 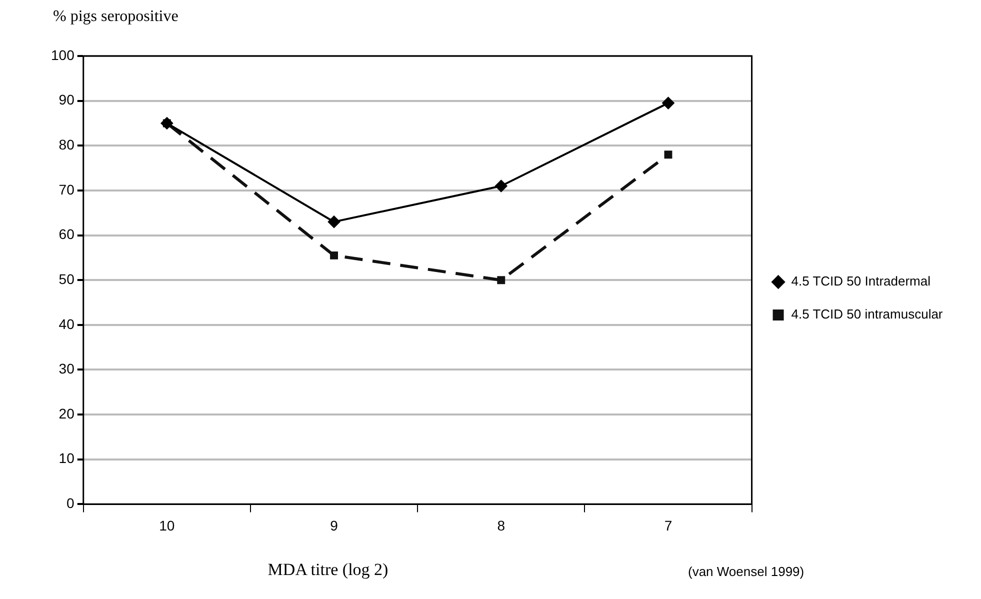 I want to click on y-tick-label: 90, so click(x=66, y=100).